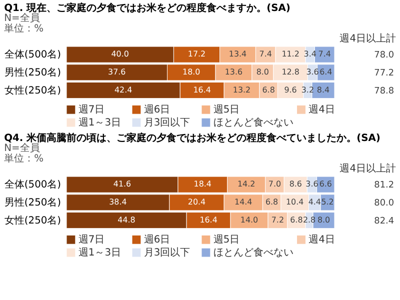  What do you see at coordinates (309, 219) in the screenshot?
I see `data-label: 2.8` at bounding box center [309, 219].